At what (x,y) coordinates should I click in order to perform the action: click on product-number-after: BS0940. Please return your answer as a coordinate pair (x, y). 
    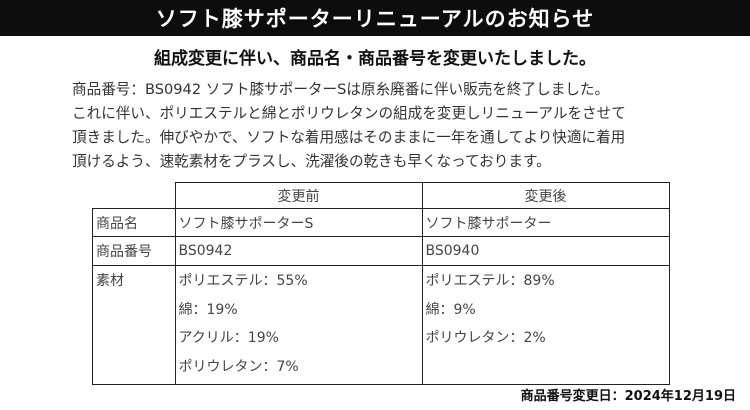
    Looking at the image, I should click on (545, 251).